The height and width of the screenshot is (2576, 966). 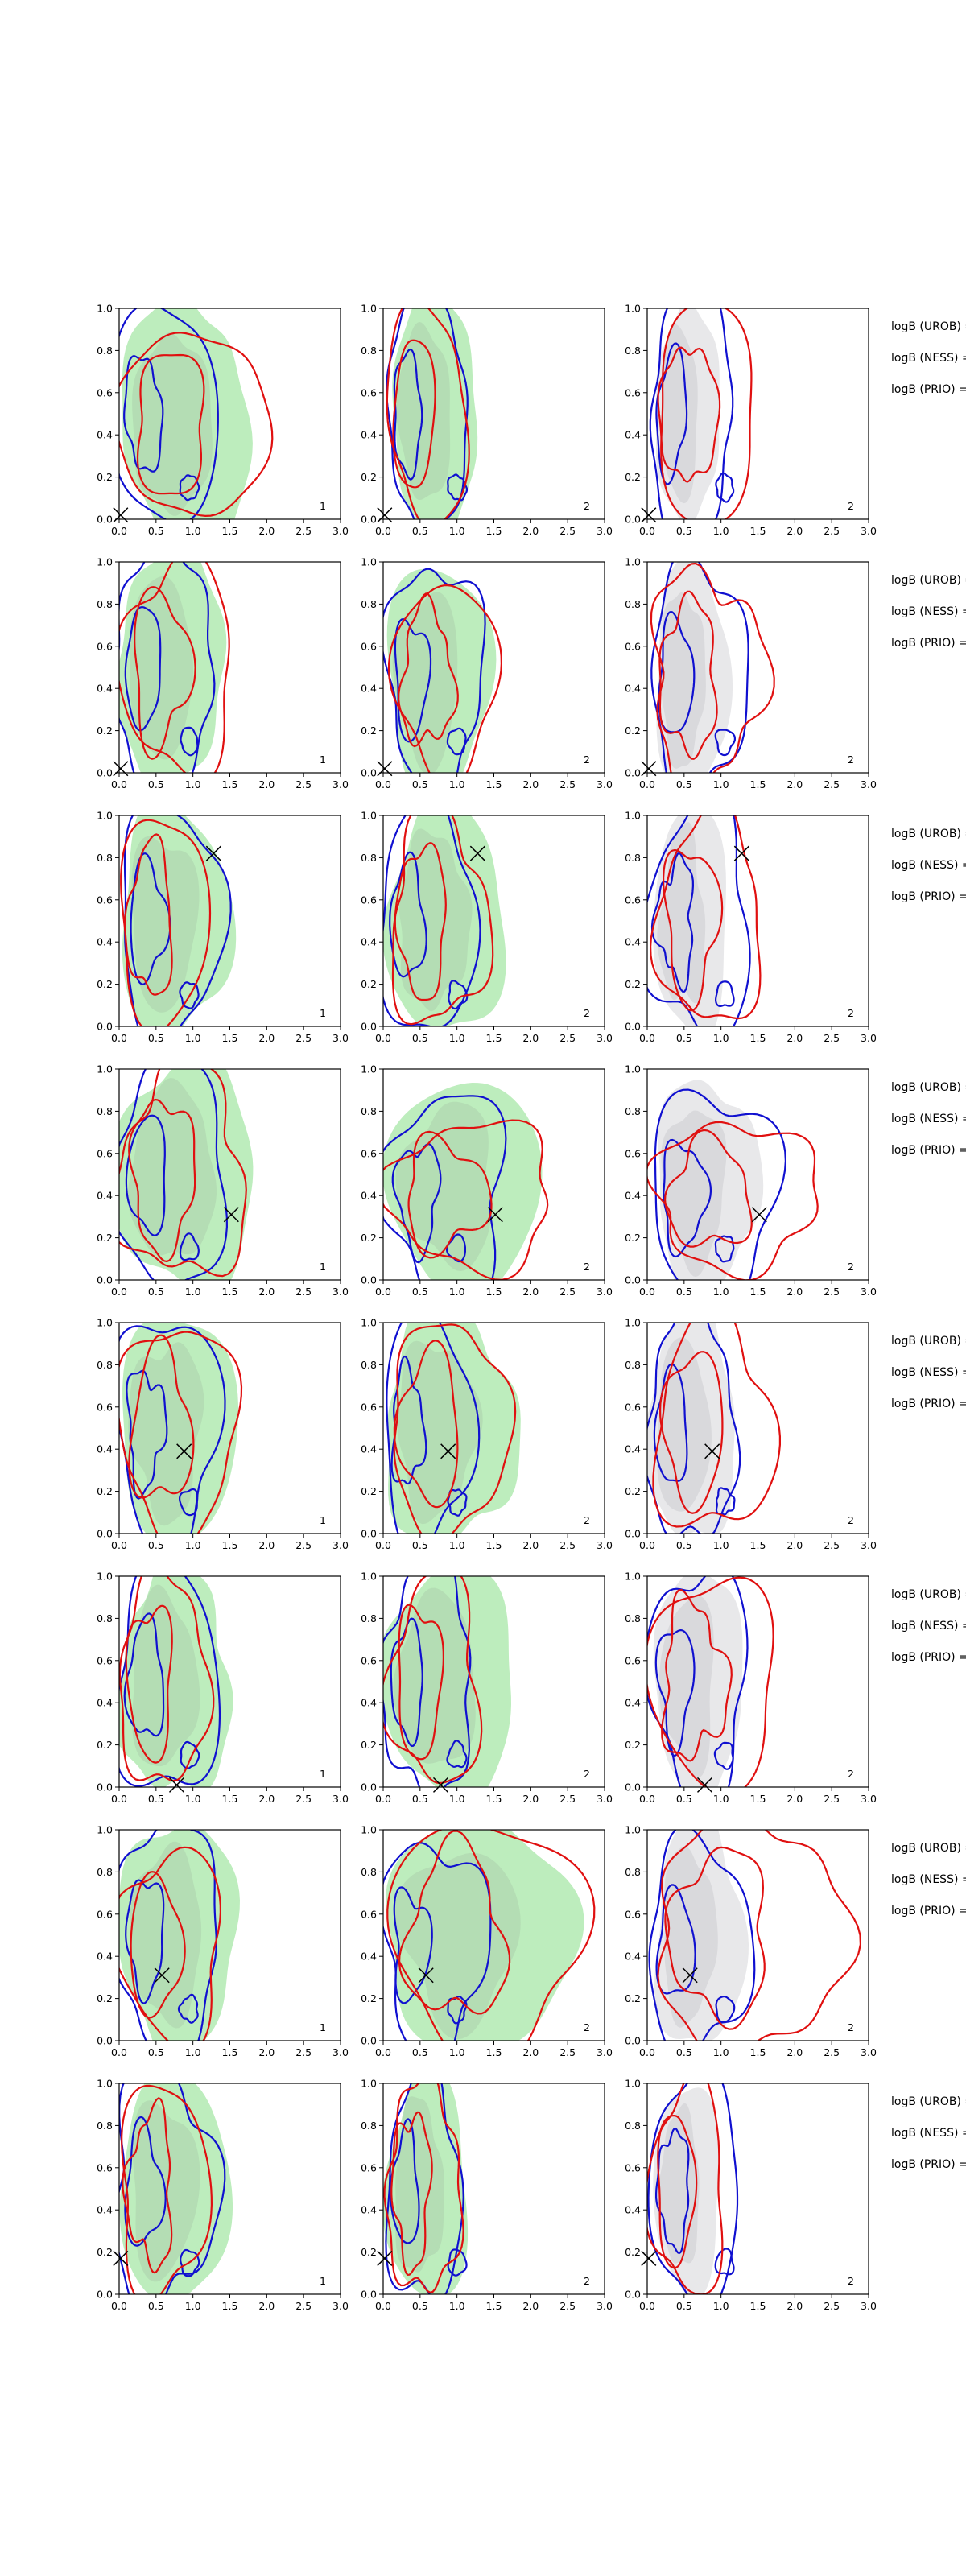 I want to click on panel-r7-c2: 0.0 0.5 1.0 1.5 2.0 2.5 3.0 0.0 0.2 0.4 0.6 0.8 1.0 2, so click(x=487, y=1941).